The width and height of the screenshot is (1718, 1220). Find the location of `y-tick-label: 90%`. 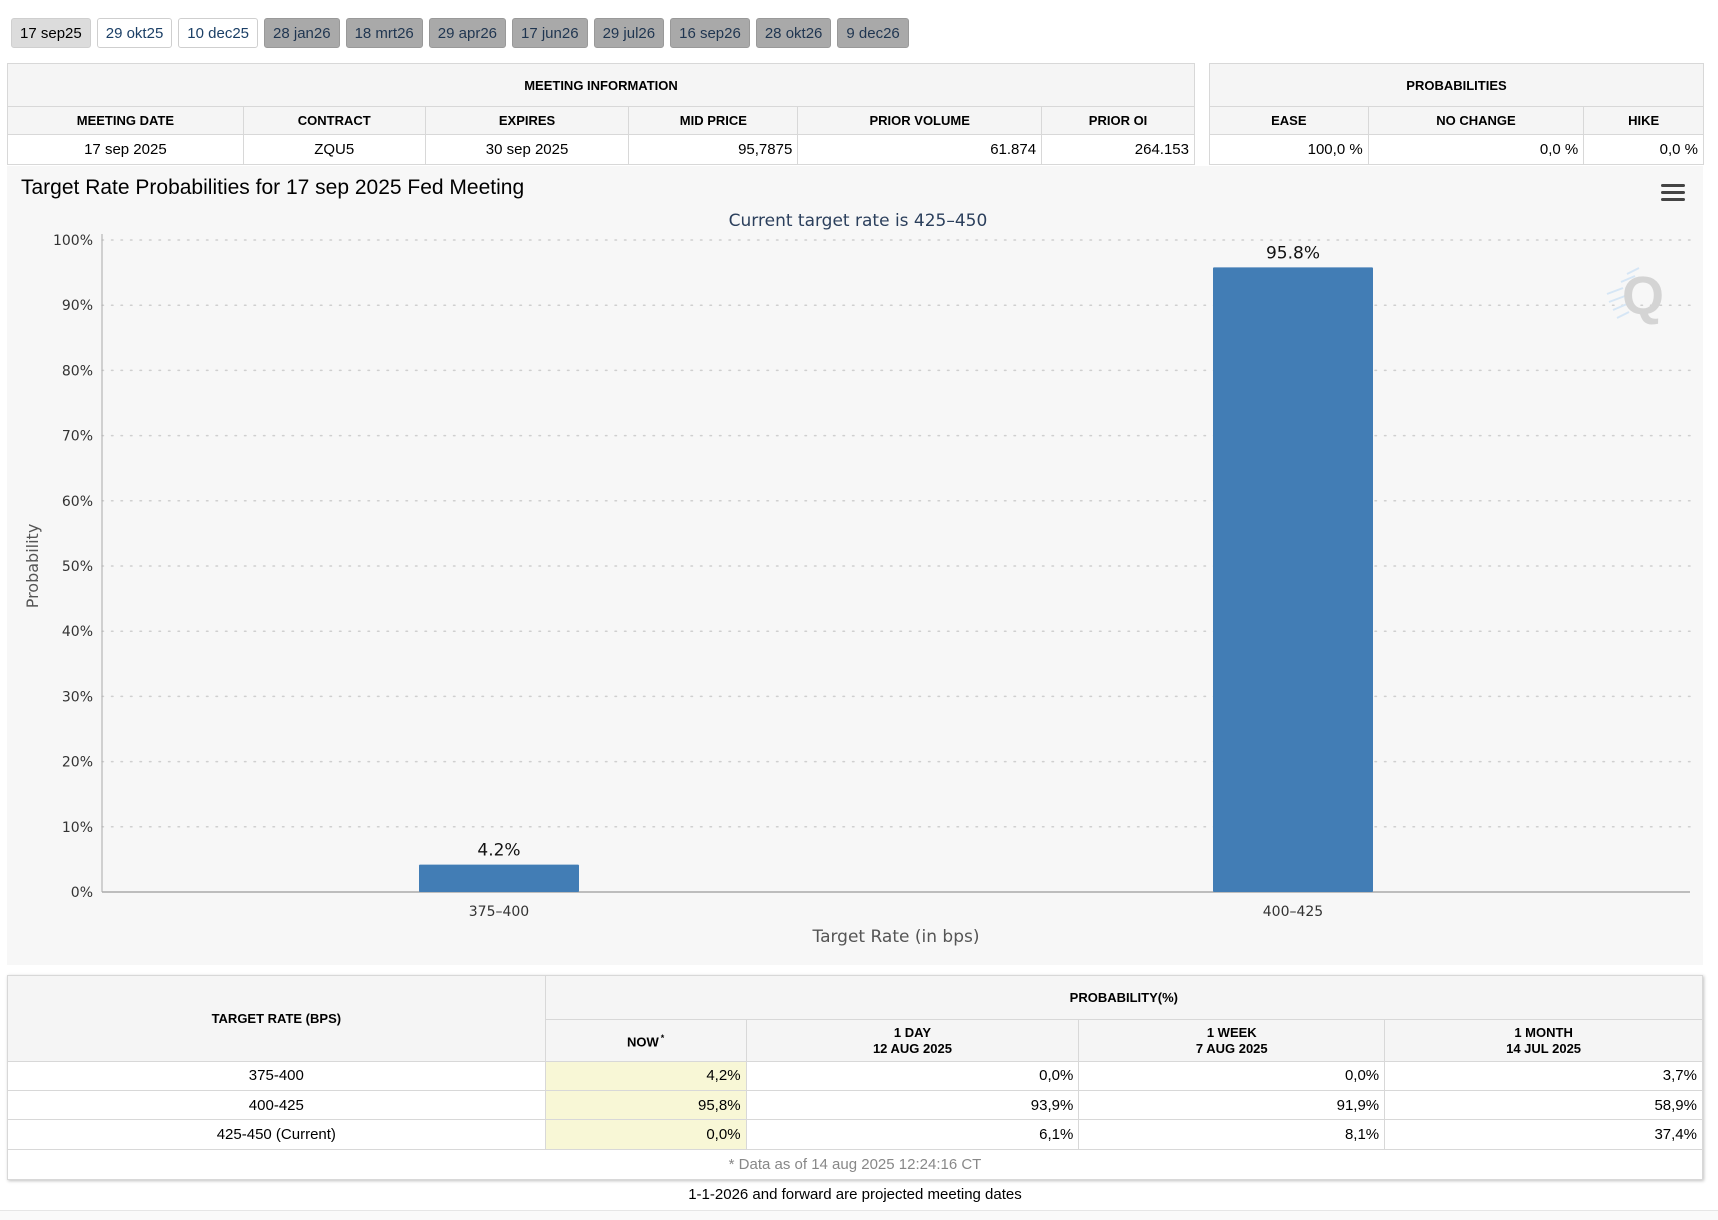

y-tick-label: 90% is located at coordinates (77, 306).